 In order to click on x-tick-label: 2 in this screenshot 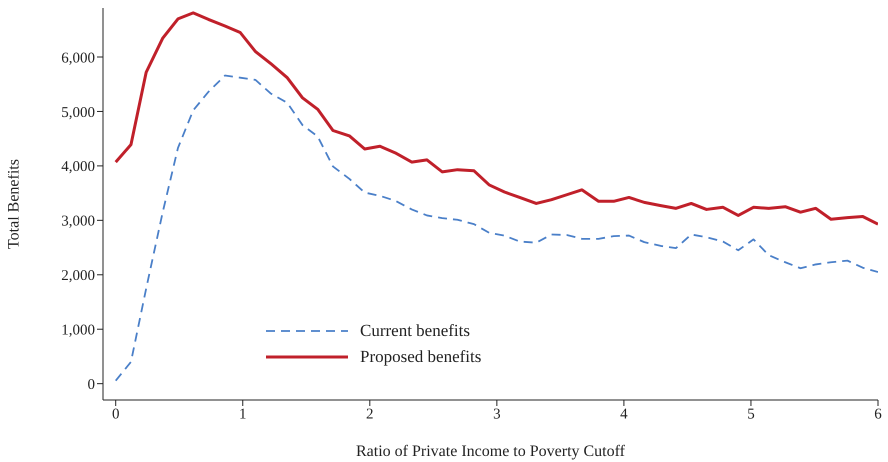, I will do `click(370, 414)`.